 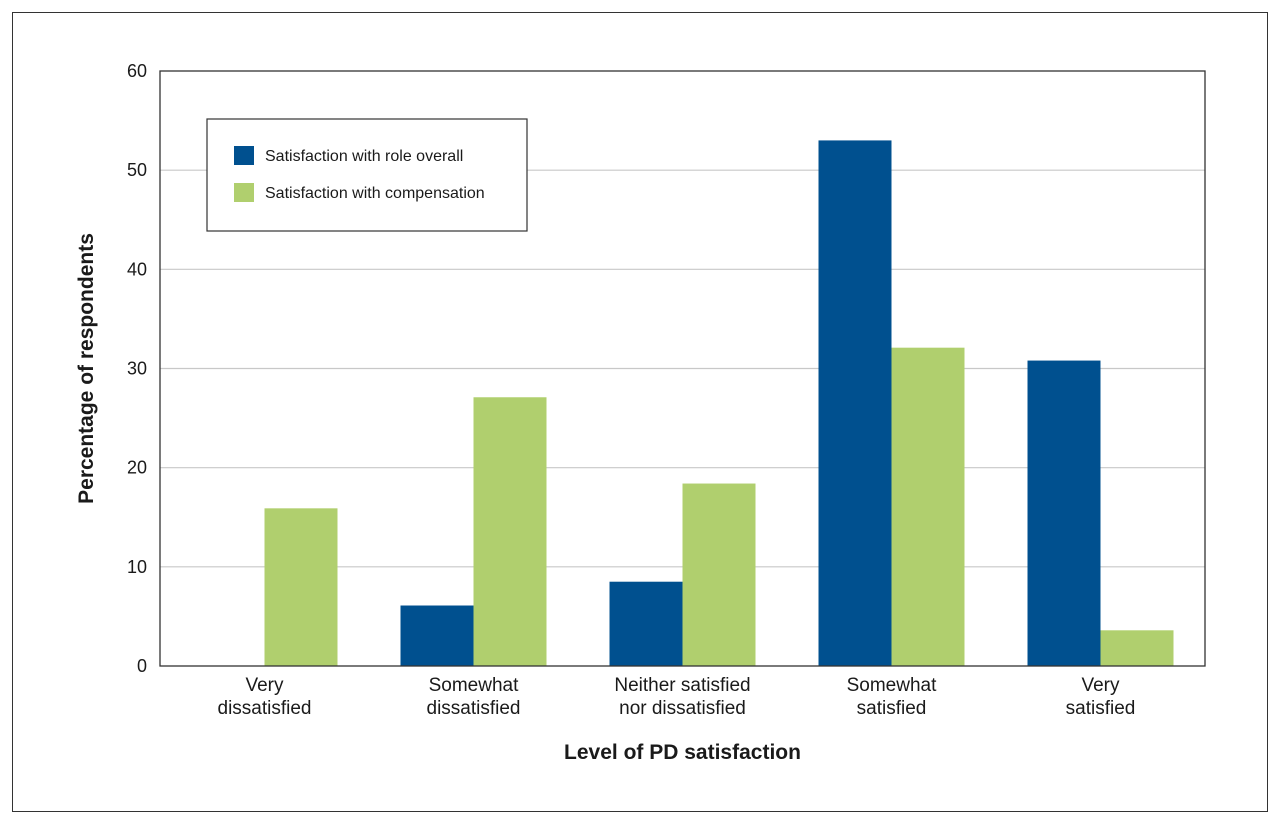 What do you see at coordinates (137, 567) in the screenshot?
I see `y-tick-label: 10` at bounding box center [137, 567].